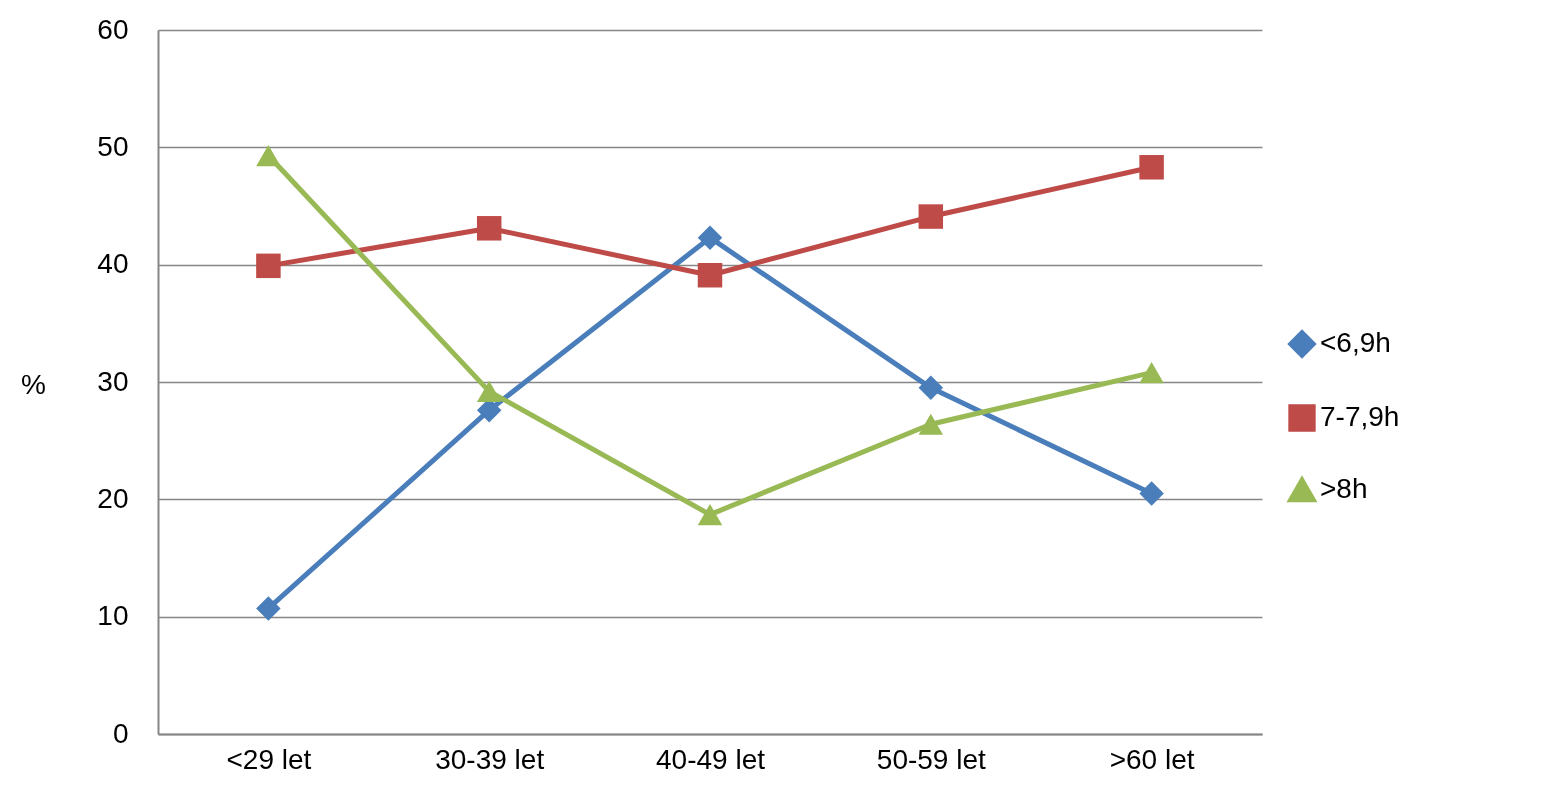  I want to click on legend-label: <6,9h, so click(1355, 342).